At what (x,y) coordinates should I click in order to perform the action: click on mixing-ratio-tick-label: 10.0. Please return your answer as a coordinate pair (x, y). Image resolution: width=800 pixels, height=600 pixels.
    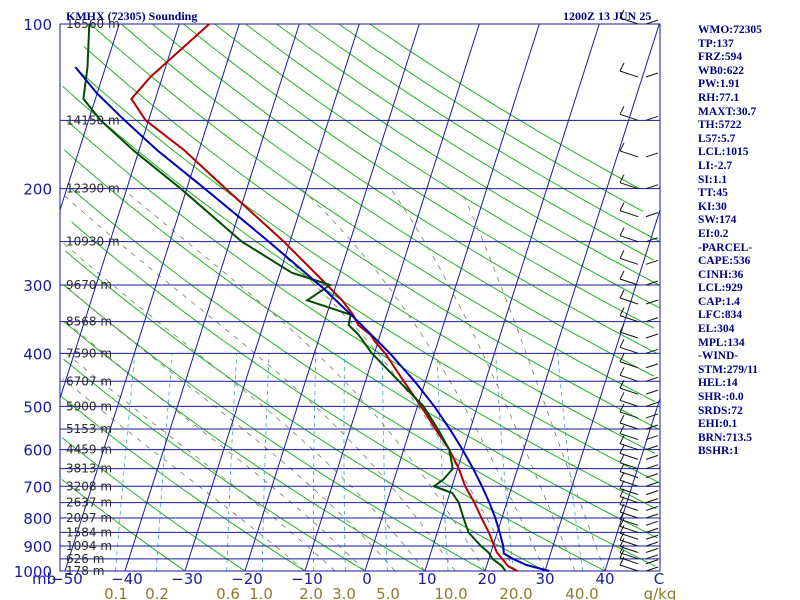
    Looking at the image, I should click on (450, 592).